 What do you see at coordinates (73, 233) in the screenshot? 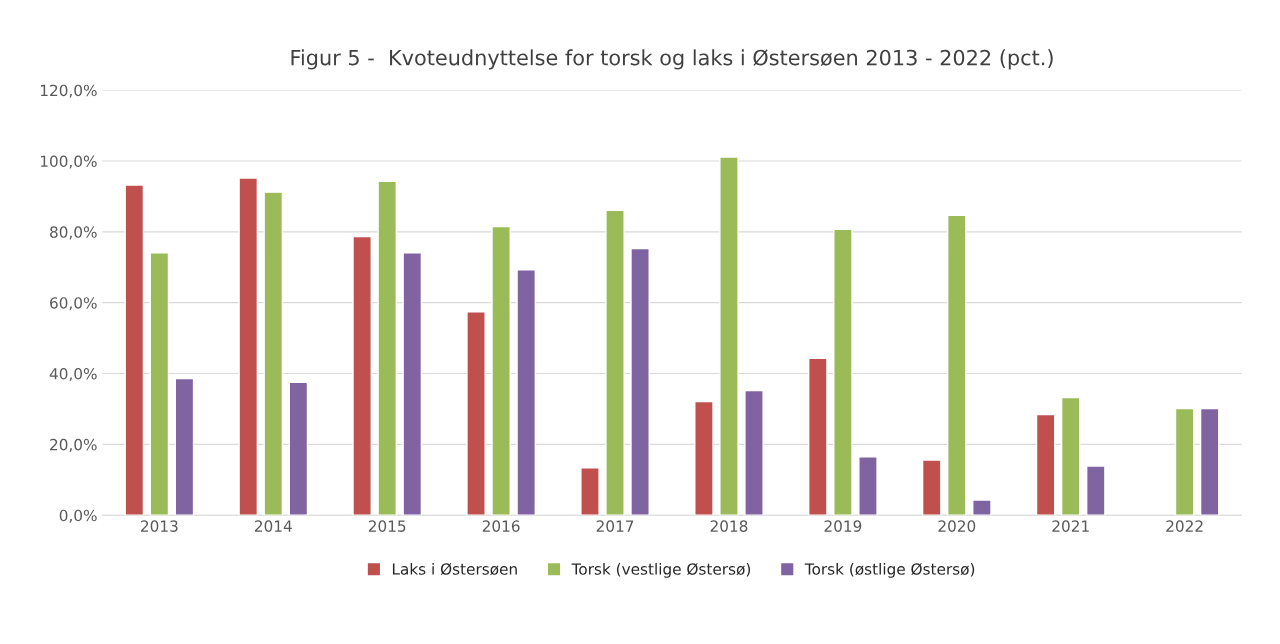
I see `y-tick-label: 80,0%` at bounding box center [73, 233].